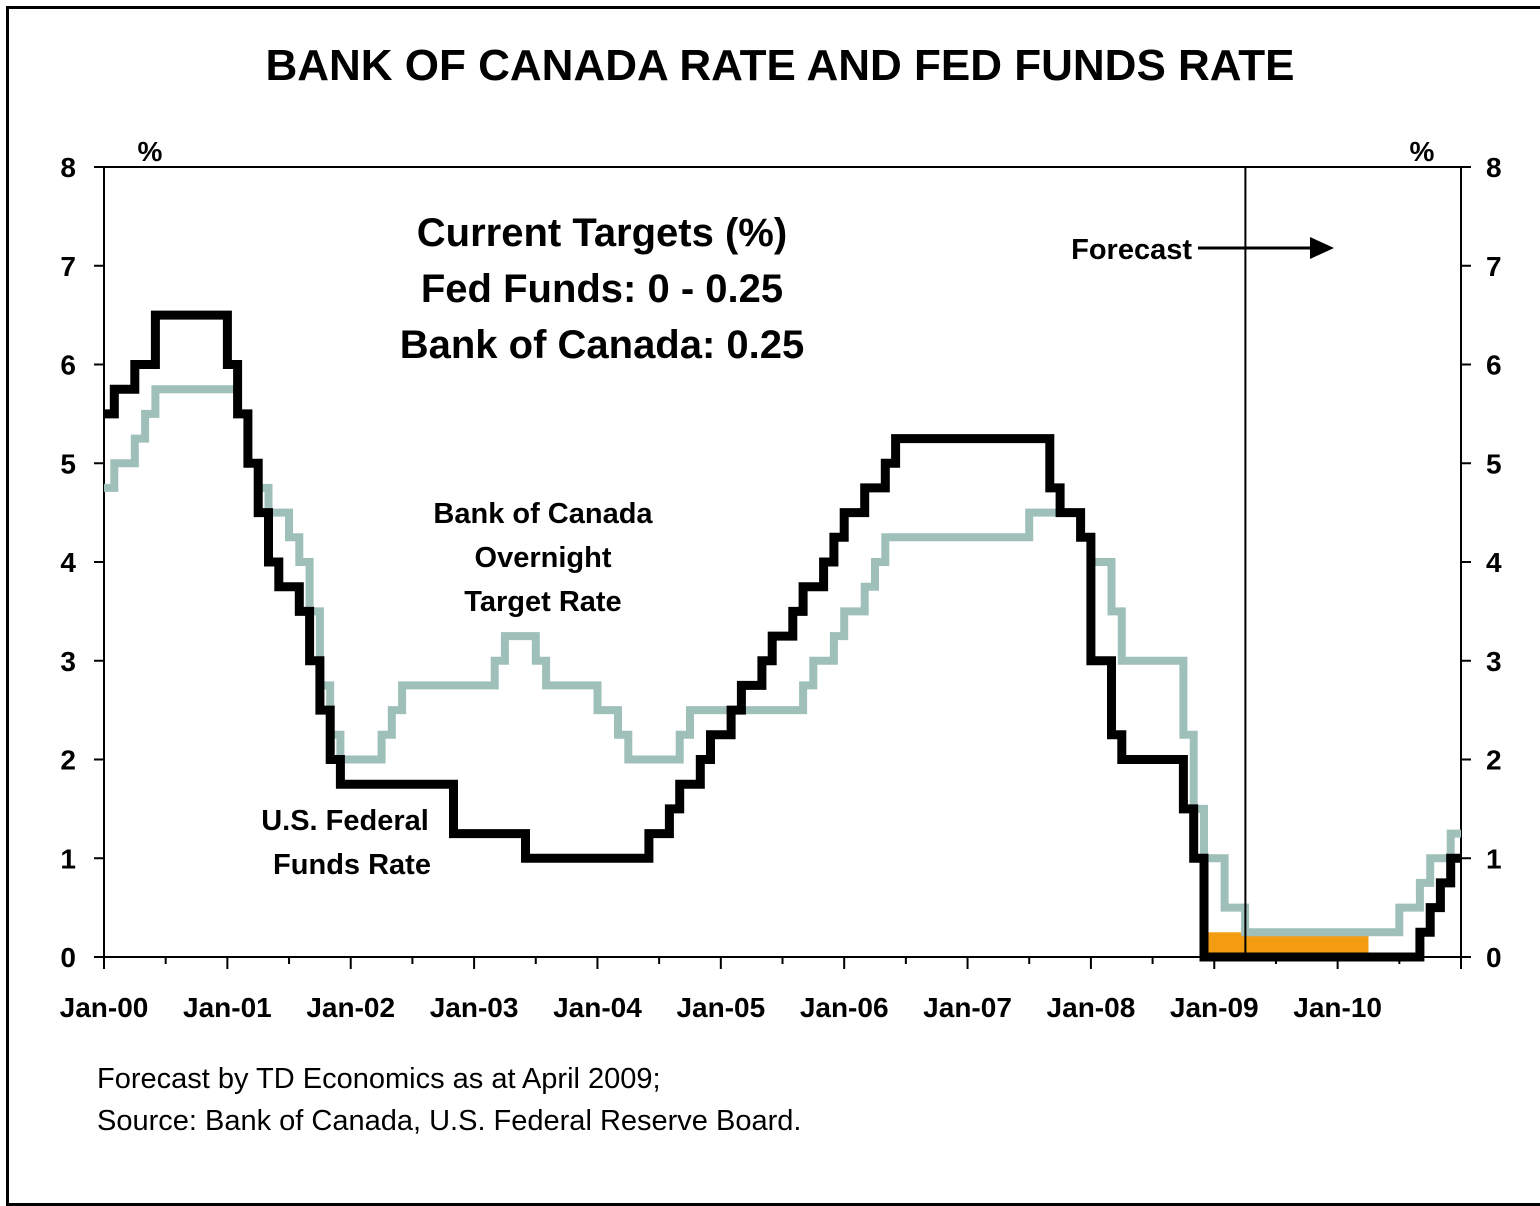 The height and width of the screenshot is (1206, 1540). What do you see at coordinates (1422, 151) in the screenshot?
I see `right-y-unit: %` at bounding box center [1422, 151].